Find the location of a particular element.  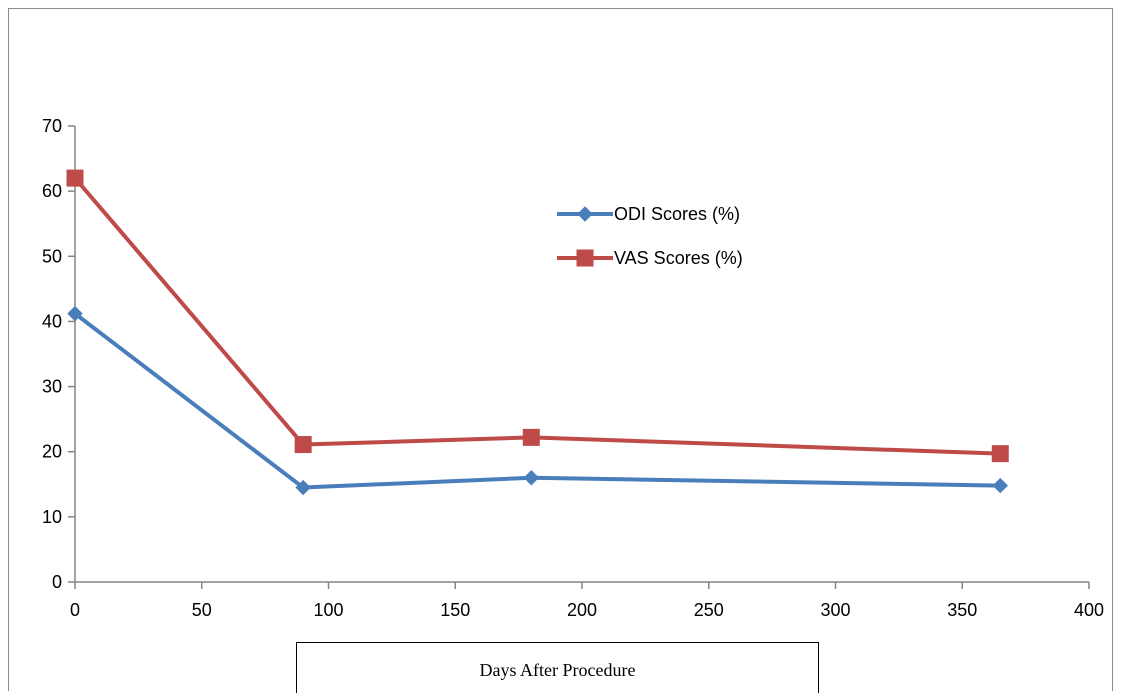

y-tick-label: 30 is located at coordinates (52, 387).